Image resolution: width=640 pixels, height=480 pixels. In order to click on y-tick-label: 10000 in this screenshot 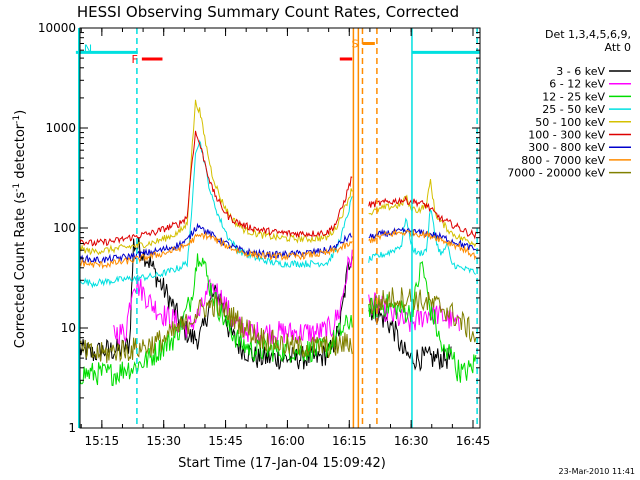, I will do `click(57, 28)`.